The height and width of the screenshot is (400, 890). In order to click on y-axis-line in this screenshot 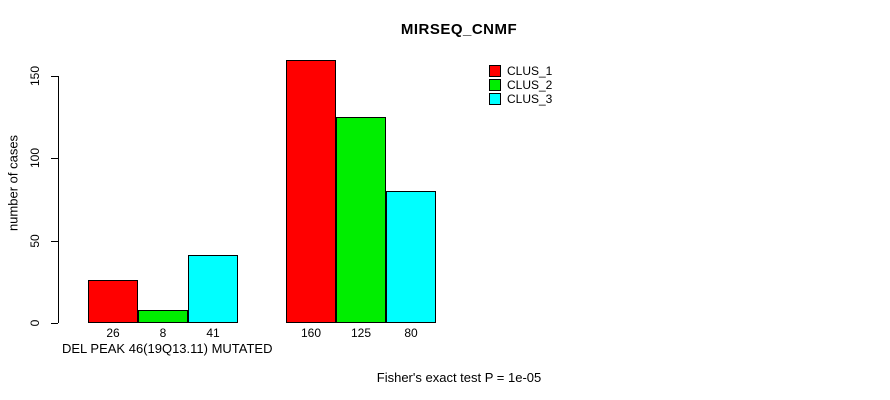, I will do `click(58, 199)`.